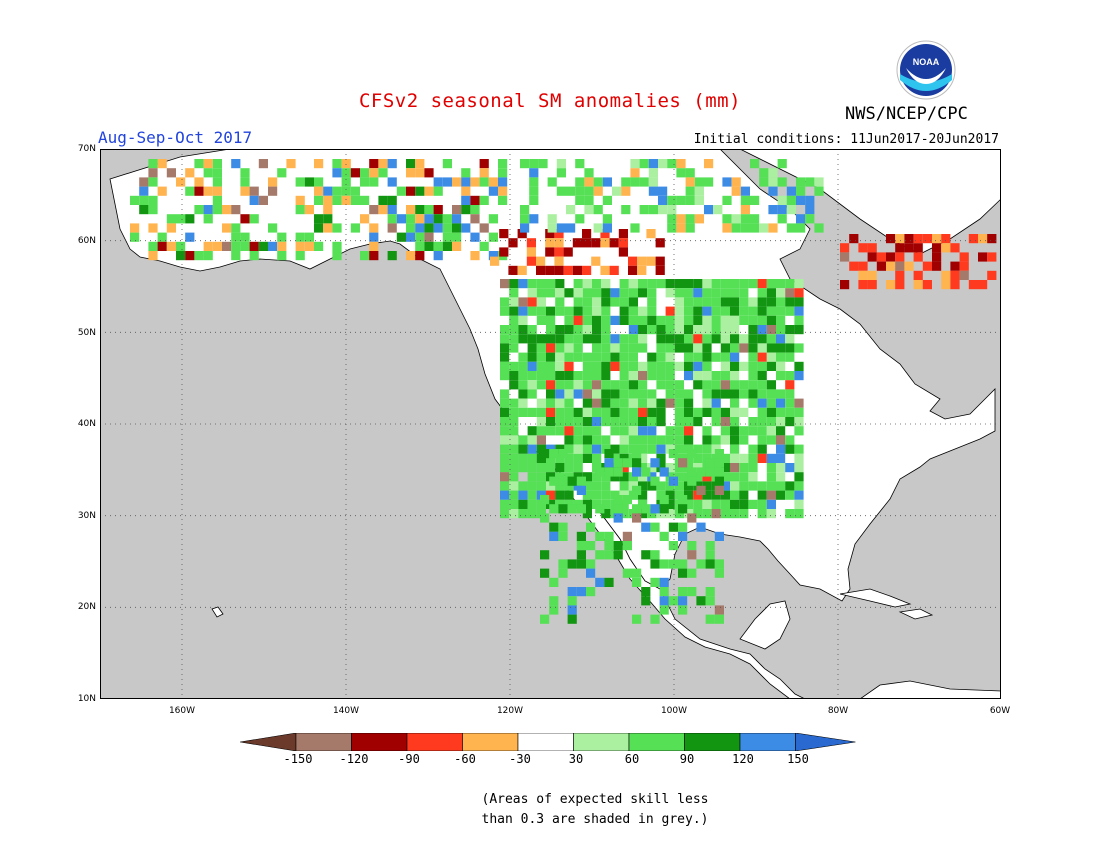  I want to click on lat-label-50n: 50N, so click(86, 333).